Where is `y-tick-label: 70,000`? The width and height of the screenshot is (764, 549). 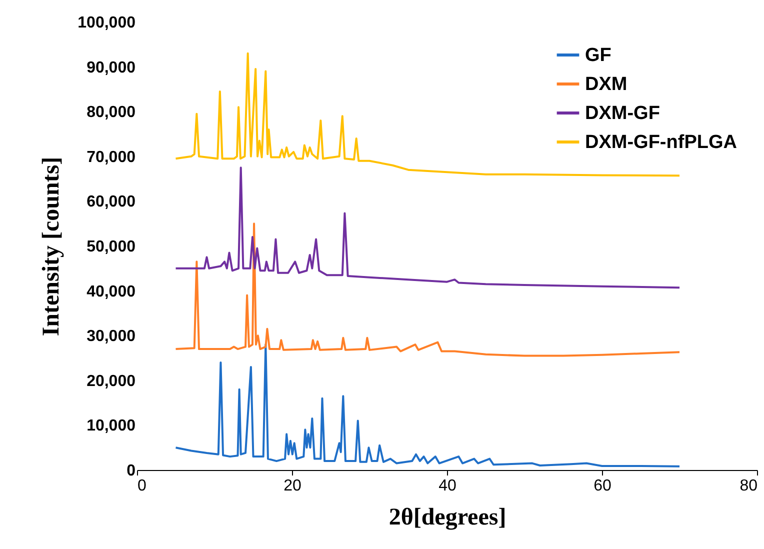 y-tick-label: 70,000 is located at coordinates (111, 157).